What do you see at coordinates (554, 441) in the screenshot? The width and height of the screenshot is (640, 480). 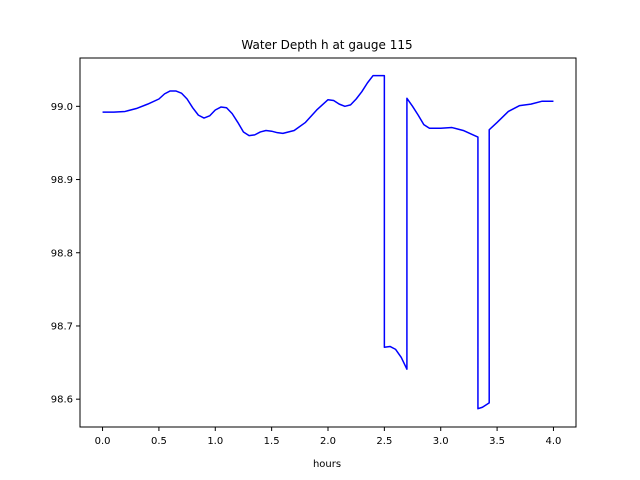 I see `x-tick-label: 4.0` at bounding box center [554, 441].